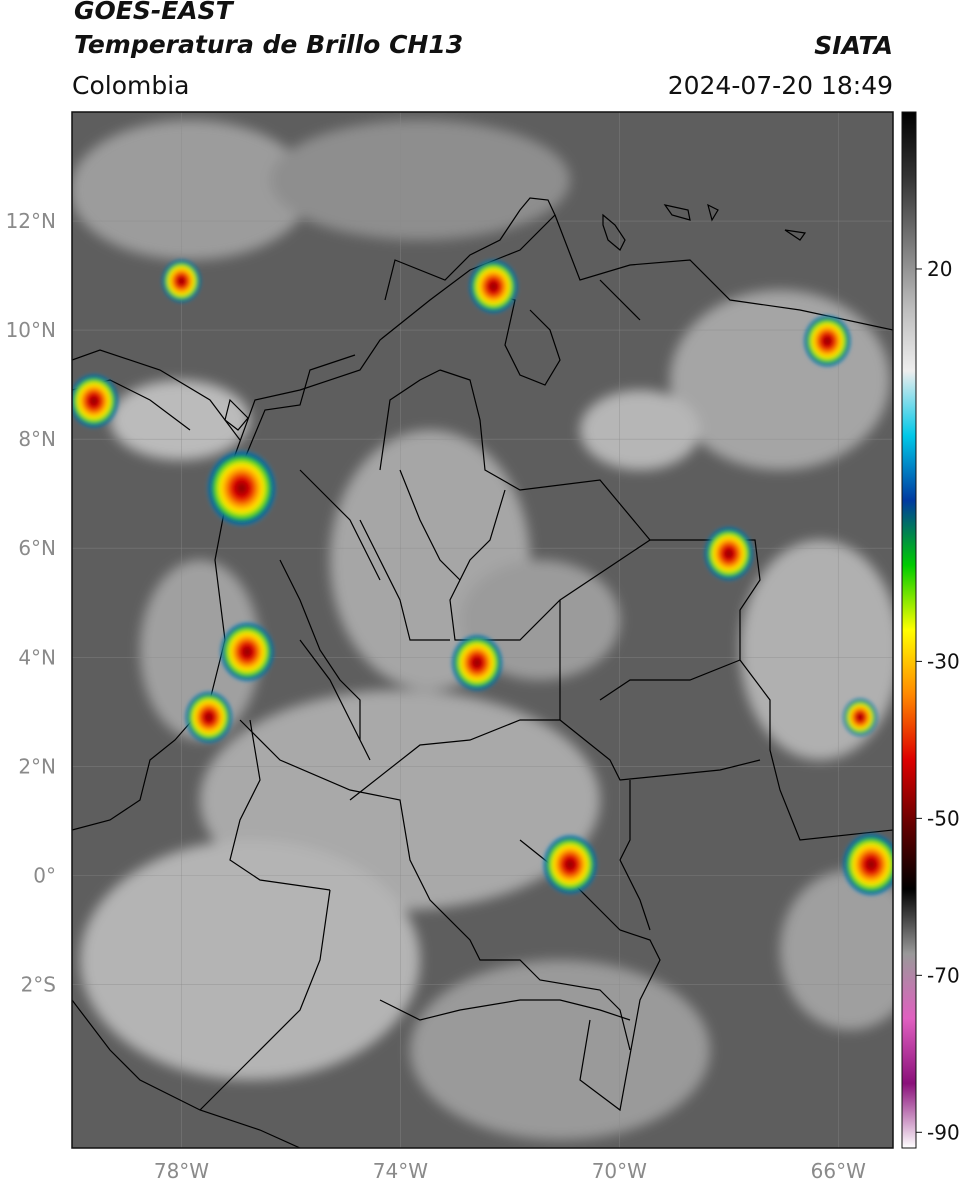 The width and height of the screenshot is (966, 1190). Describe the element at coordinates (44, 875) in the screenshot. I see `lat-tick-label: 0°` at that location.